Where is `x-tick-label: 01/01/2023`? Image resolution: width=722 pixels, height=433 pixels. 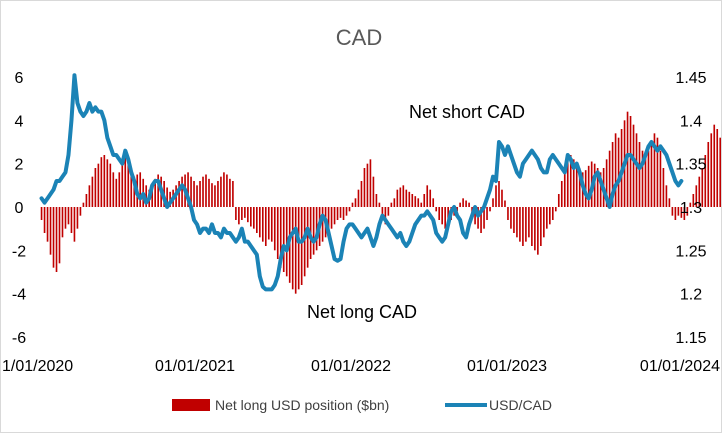 x-tick-label: 01/01/2023 is located at coordinates (507, 366).